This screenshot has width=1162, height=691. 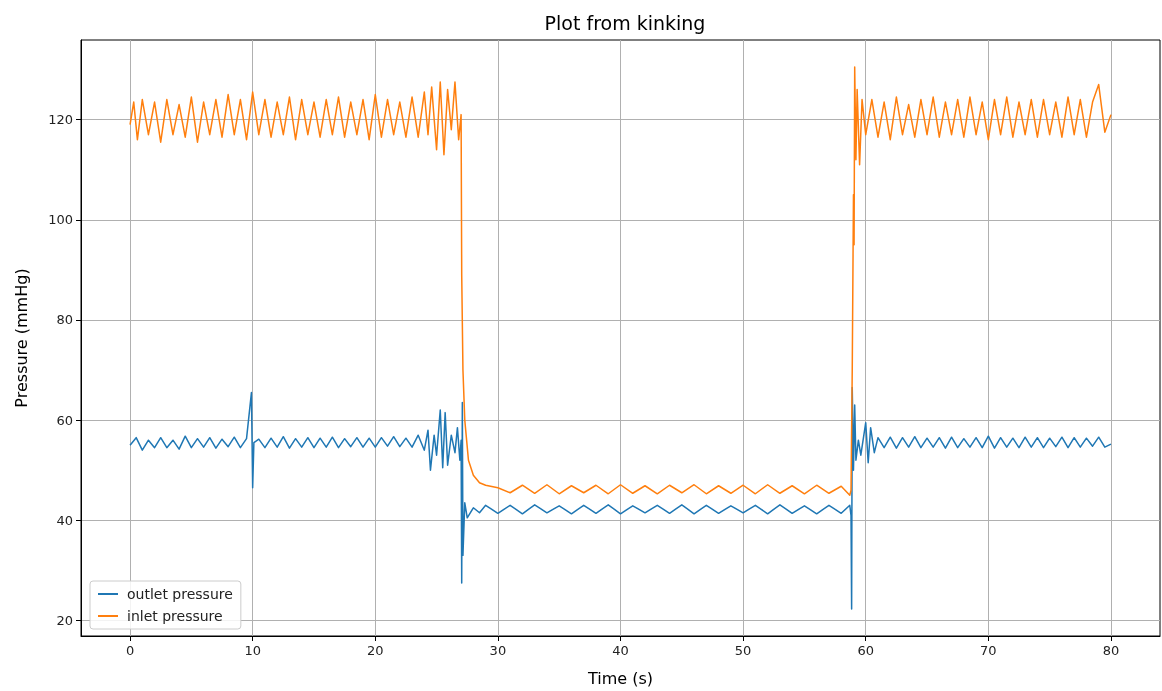 What do you see at coordinates (60, 120) in the screenshot?
I see `y-tick-label: 120` at bounding box center [60, 120].